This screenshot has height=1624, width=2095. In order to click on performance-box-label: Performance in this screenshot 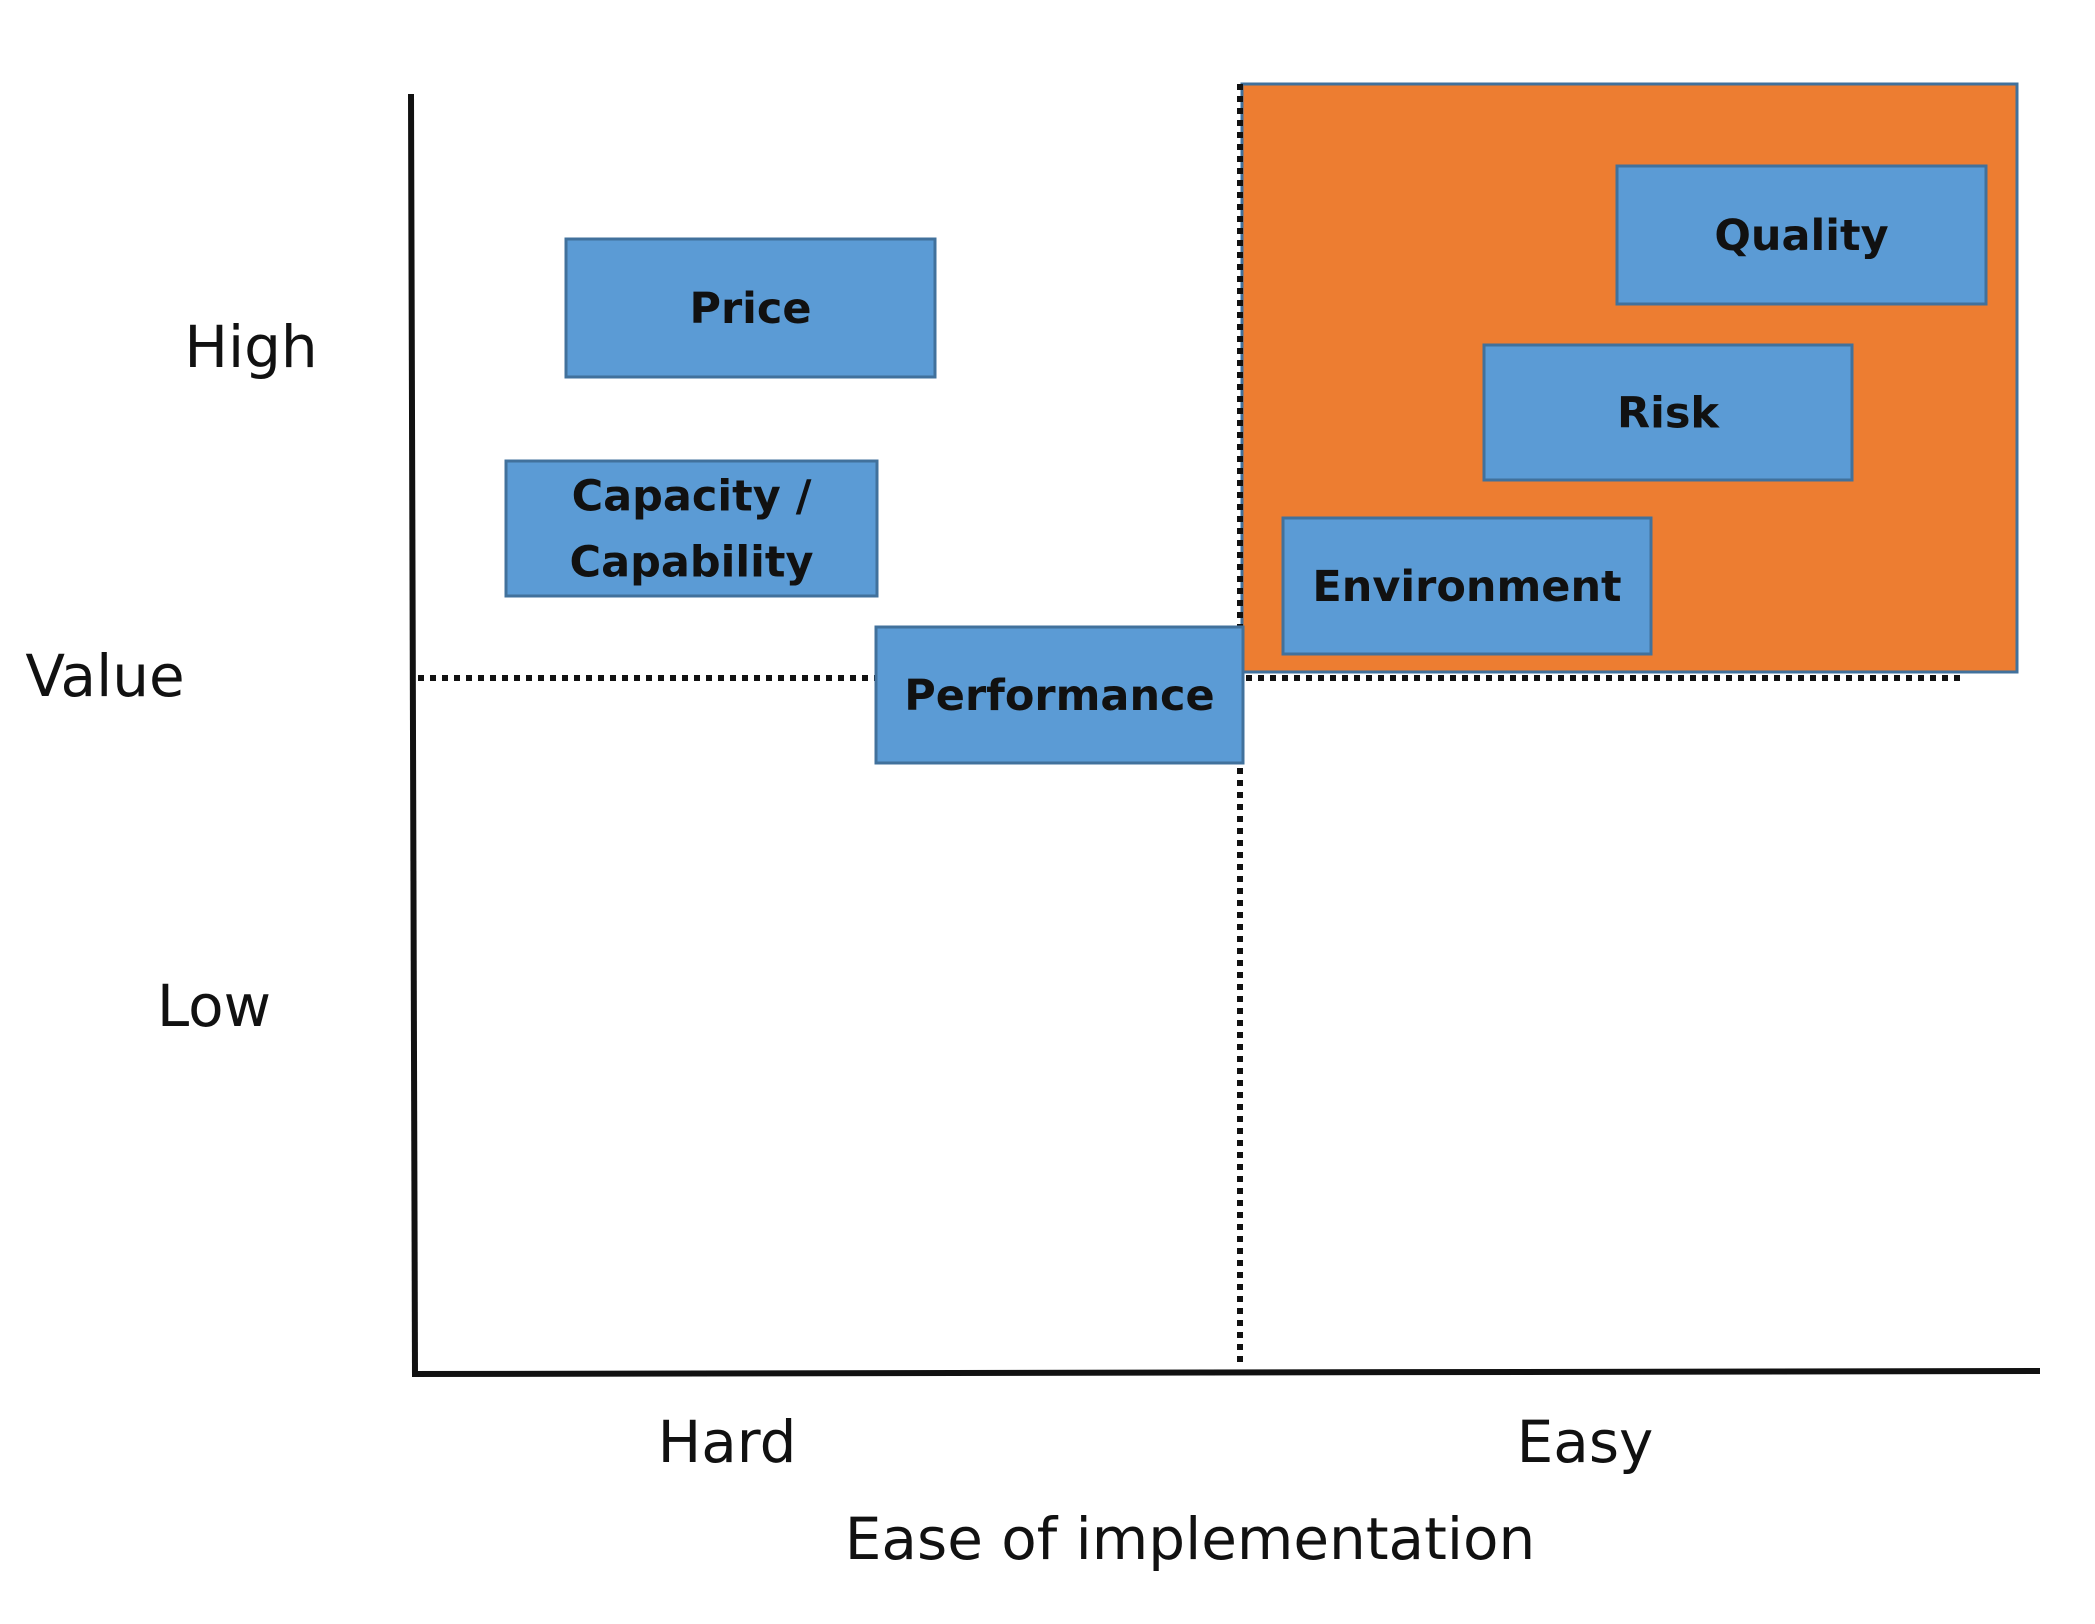, I will do `click(1059, 696)`.